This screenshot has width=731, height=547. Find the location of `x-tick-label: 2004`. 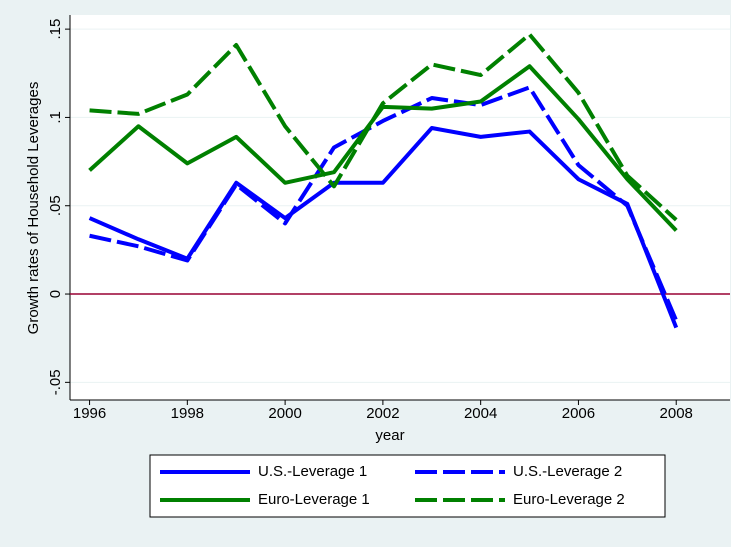

x-tick-label: 2004 is located at coordinates (480, 413).